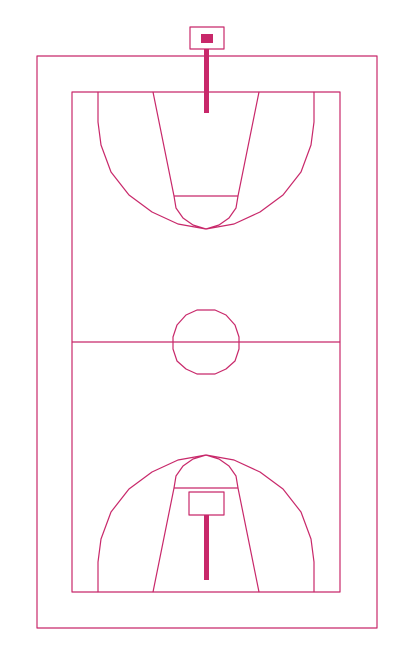 The image size is (402, 662). I want to click on center-circle, so click(206, 342).